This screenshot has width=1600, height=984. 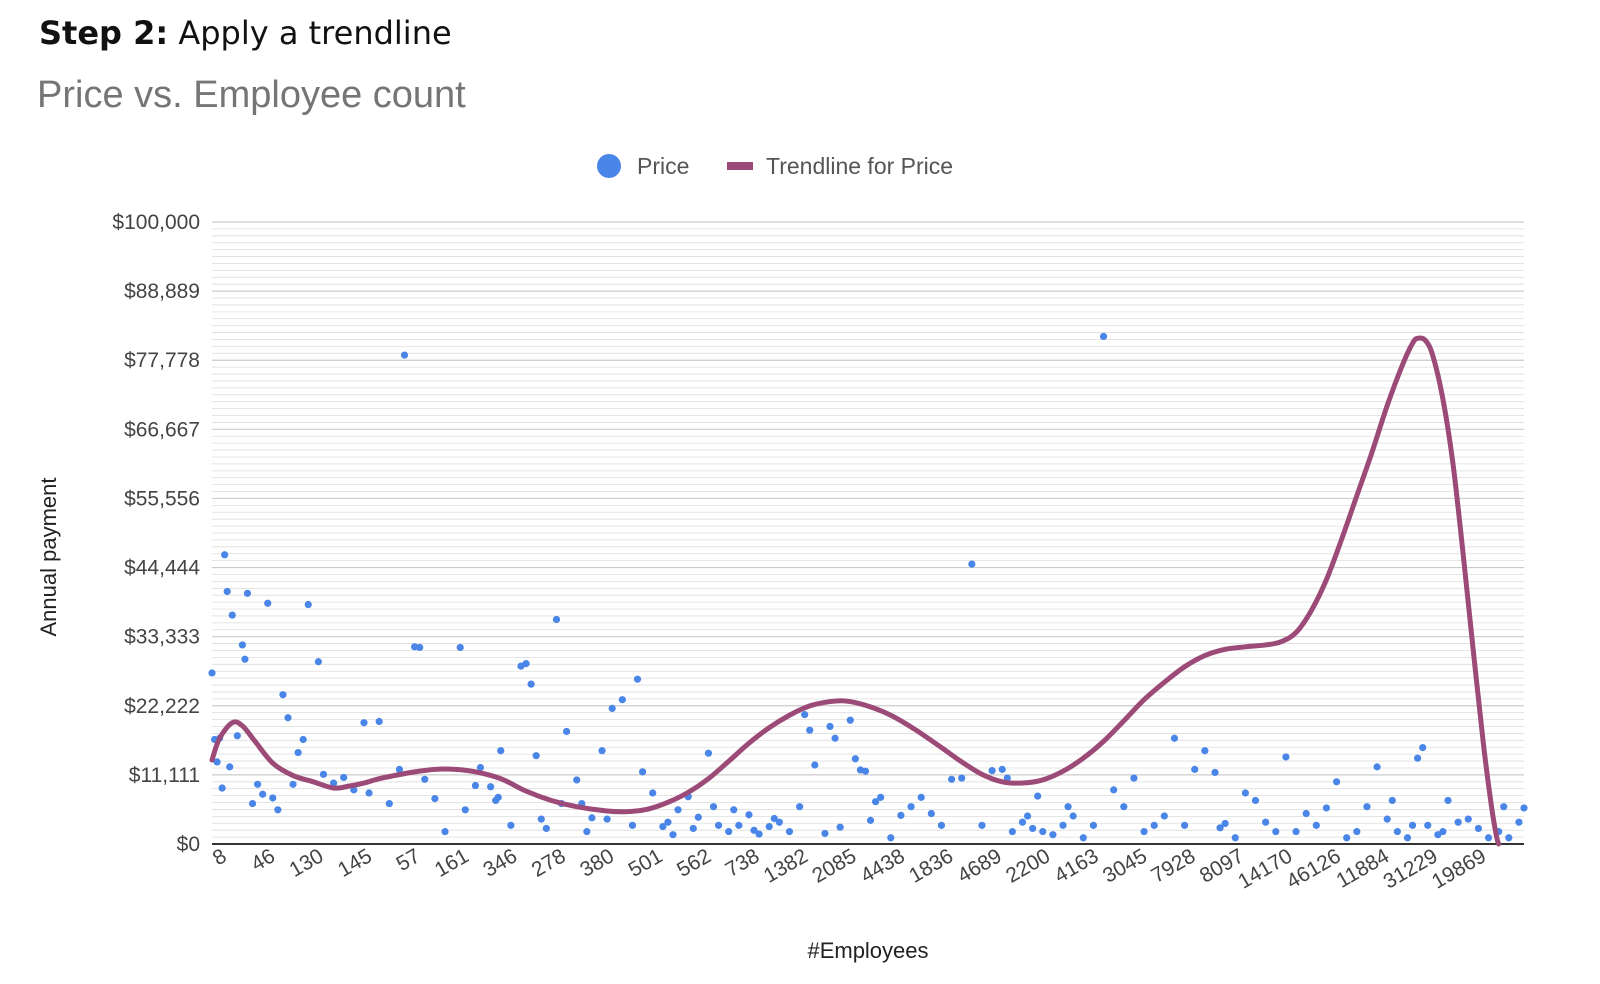 I want to click on x-tick-label: 278, so click(x=549, y=862).